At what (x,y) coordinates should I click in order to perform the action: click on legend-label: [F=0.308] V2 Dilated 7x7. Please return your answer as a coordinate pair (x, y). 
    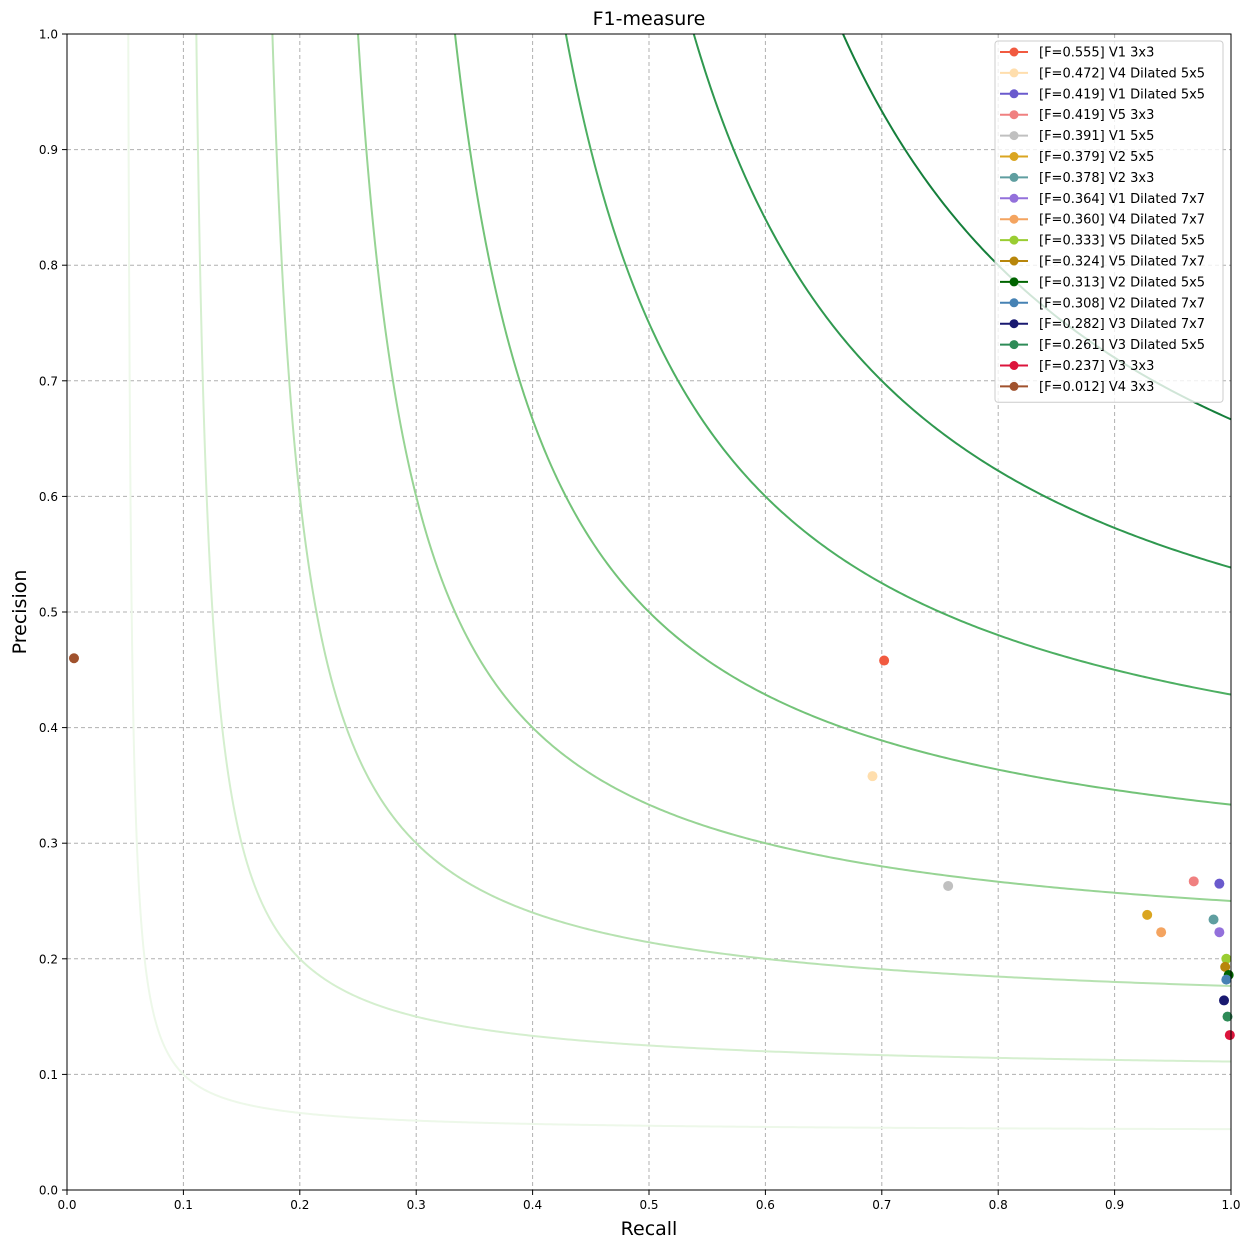
    Looking at the image, I should click on (1122, 303).